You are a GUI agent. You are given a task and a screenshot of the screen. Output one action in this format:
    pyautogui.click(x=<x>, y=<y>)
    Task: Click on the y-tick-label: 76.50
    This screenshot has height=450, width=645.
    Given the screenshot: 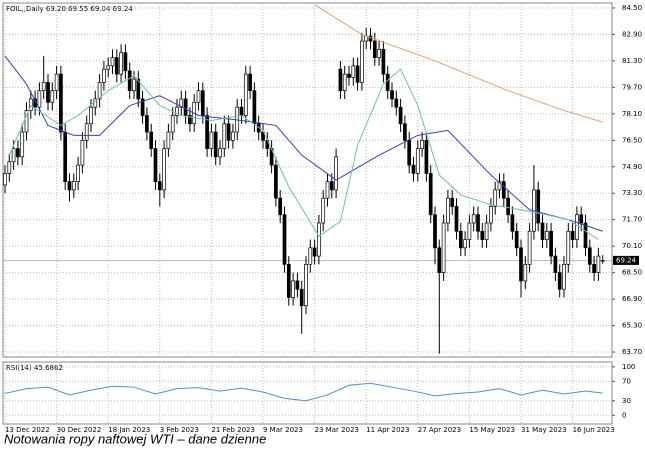 What is the action you would take?
    pyautogui.click(x=632, y=140)
    